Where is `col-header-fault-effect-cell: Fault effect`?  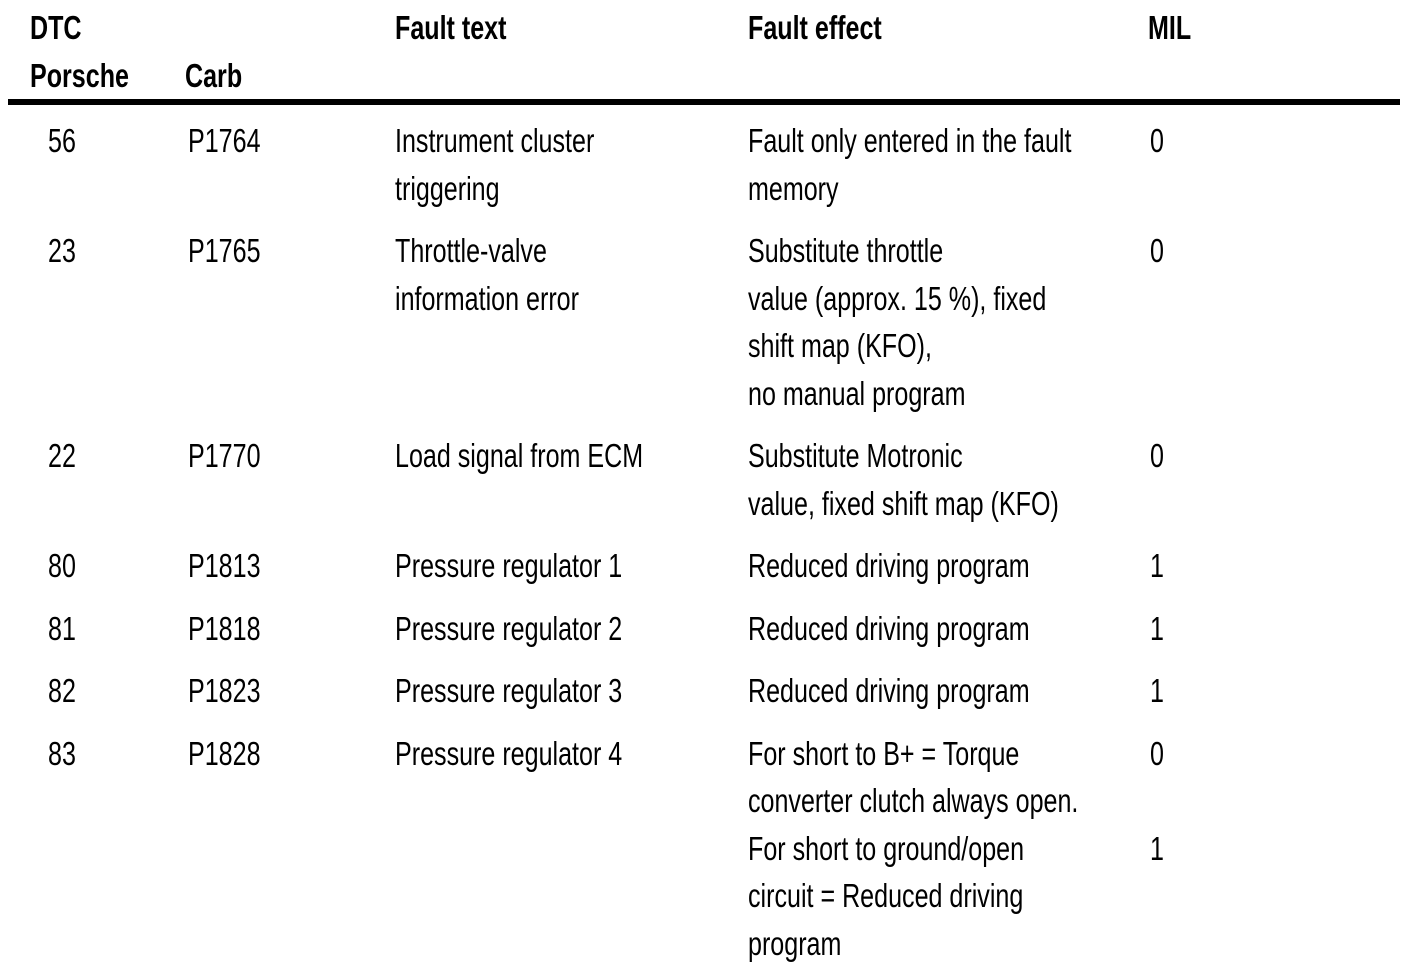
col-header-fault-effect-cell: Fault effect is located at coordinates (948, 28).